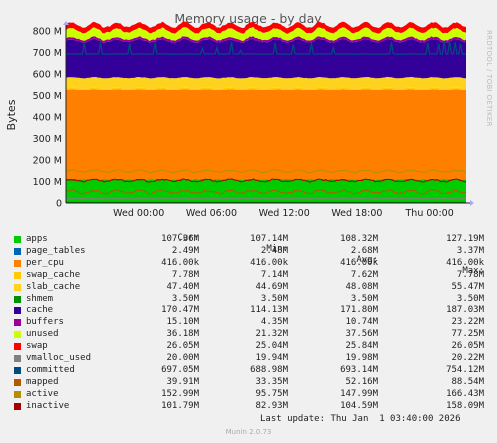 The height and width of the screenshot is (443, 497). I want to click on x-tick-label: Wed 06:00, so click(211, 213).